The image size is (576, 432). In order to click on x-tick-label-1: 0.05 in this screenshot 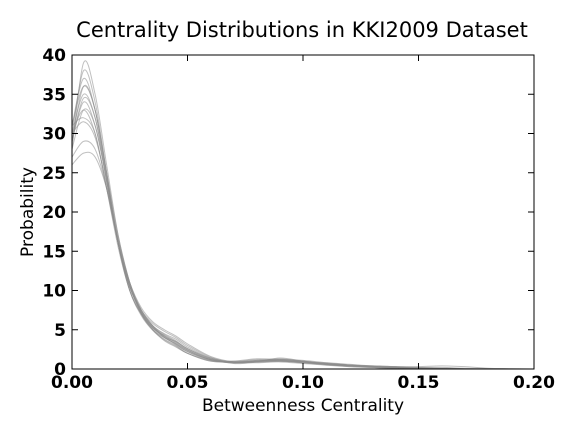, I will do `click(188, 383)`.